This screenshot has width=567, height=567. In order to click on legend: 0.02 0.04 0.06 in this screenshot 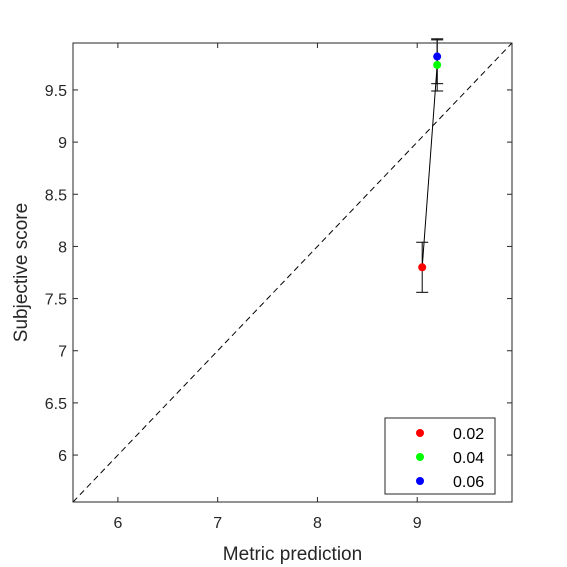, I will do `click(440, 456)`.